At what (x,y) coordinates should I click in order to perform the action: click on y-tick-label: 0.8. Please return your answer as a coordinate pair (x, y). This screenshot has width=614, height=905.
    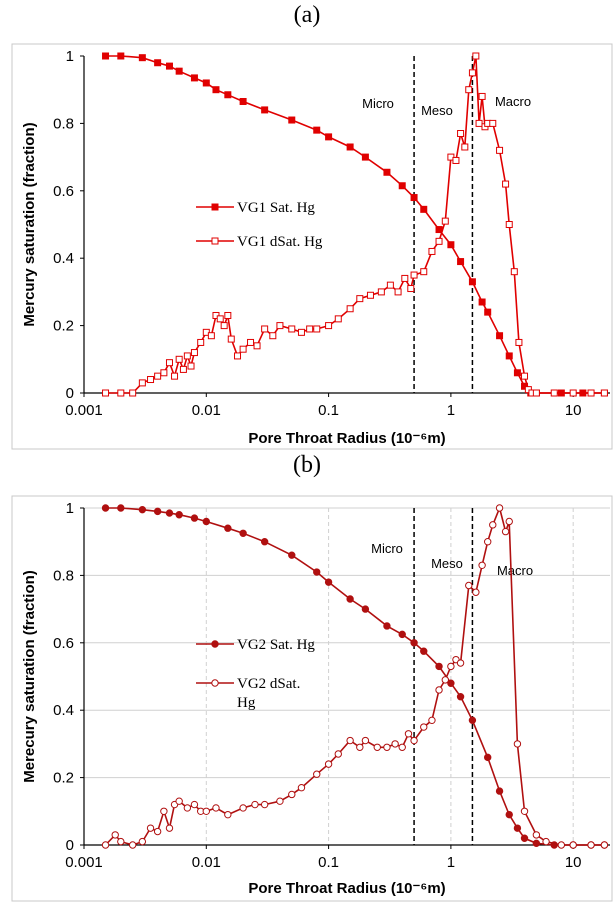
    Looking at the image, I should click on (63, 575).